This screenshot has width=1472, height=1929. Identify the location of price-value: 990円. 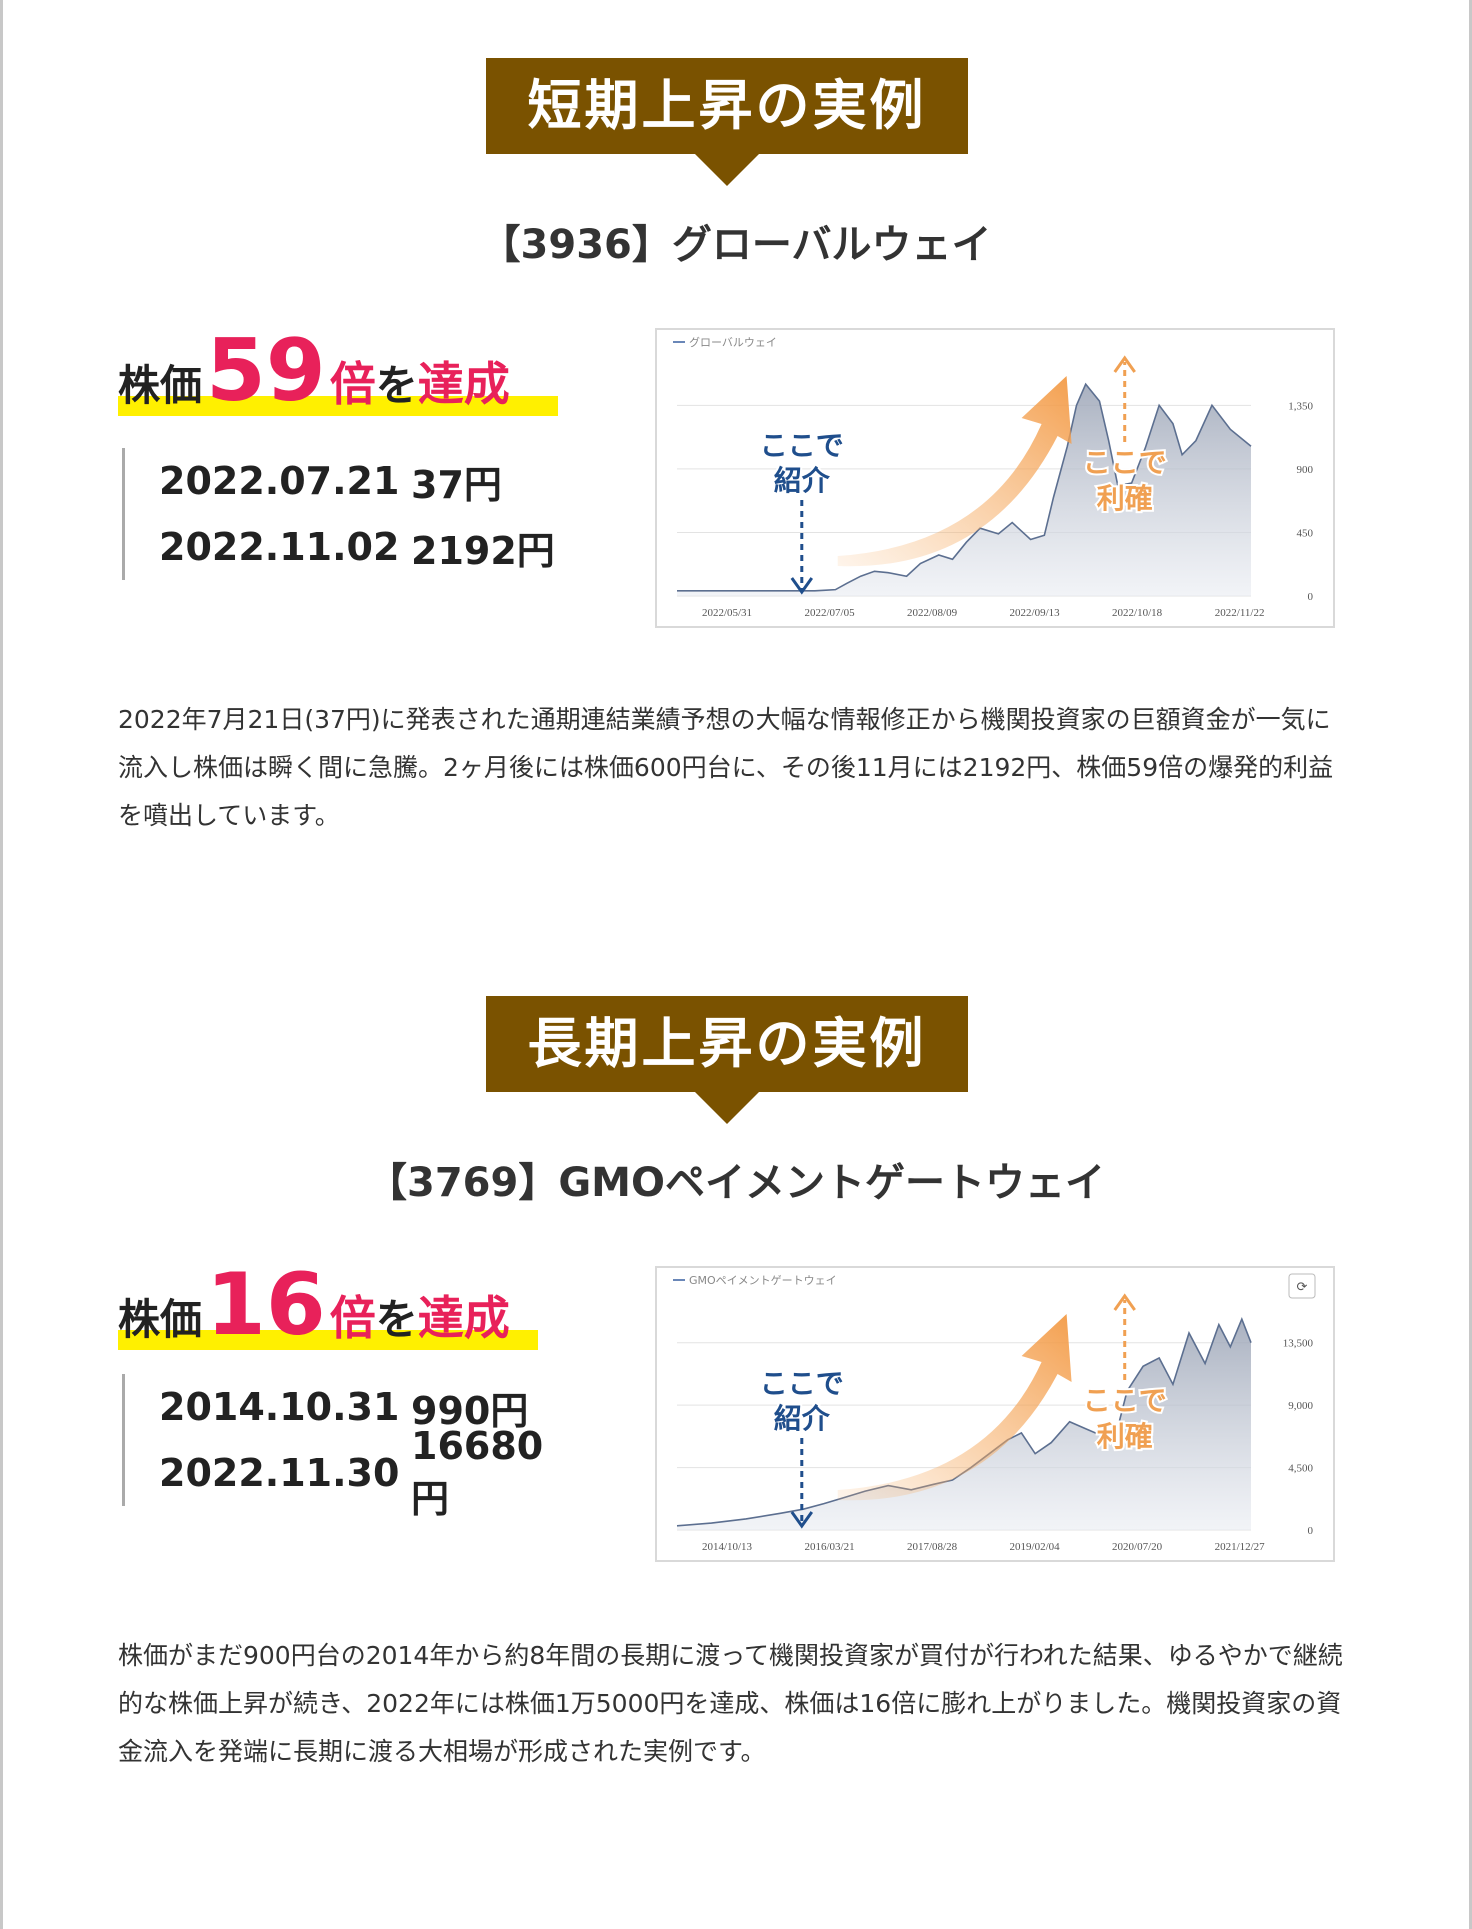
(470, 1410).